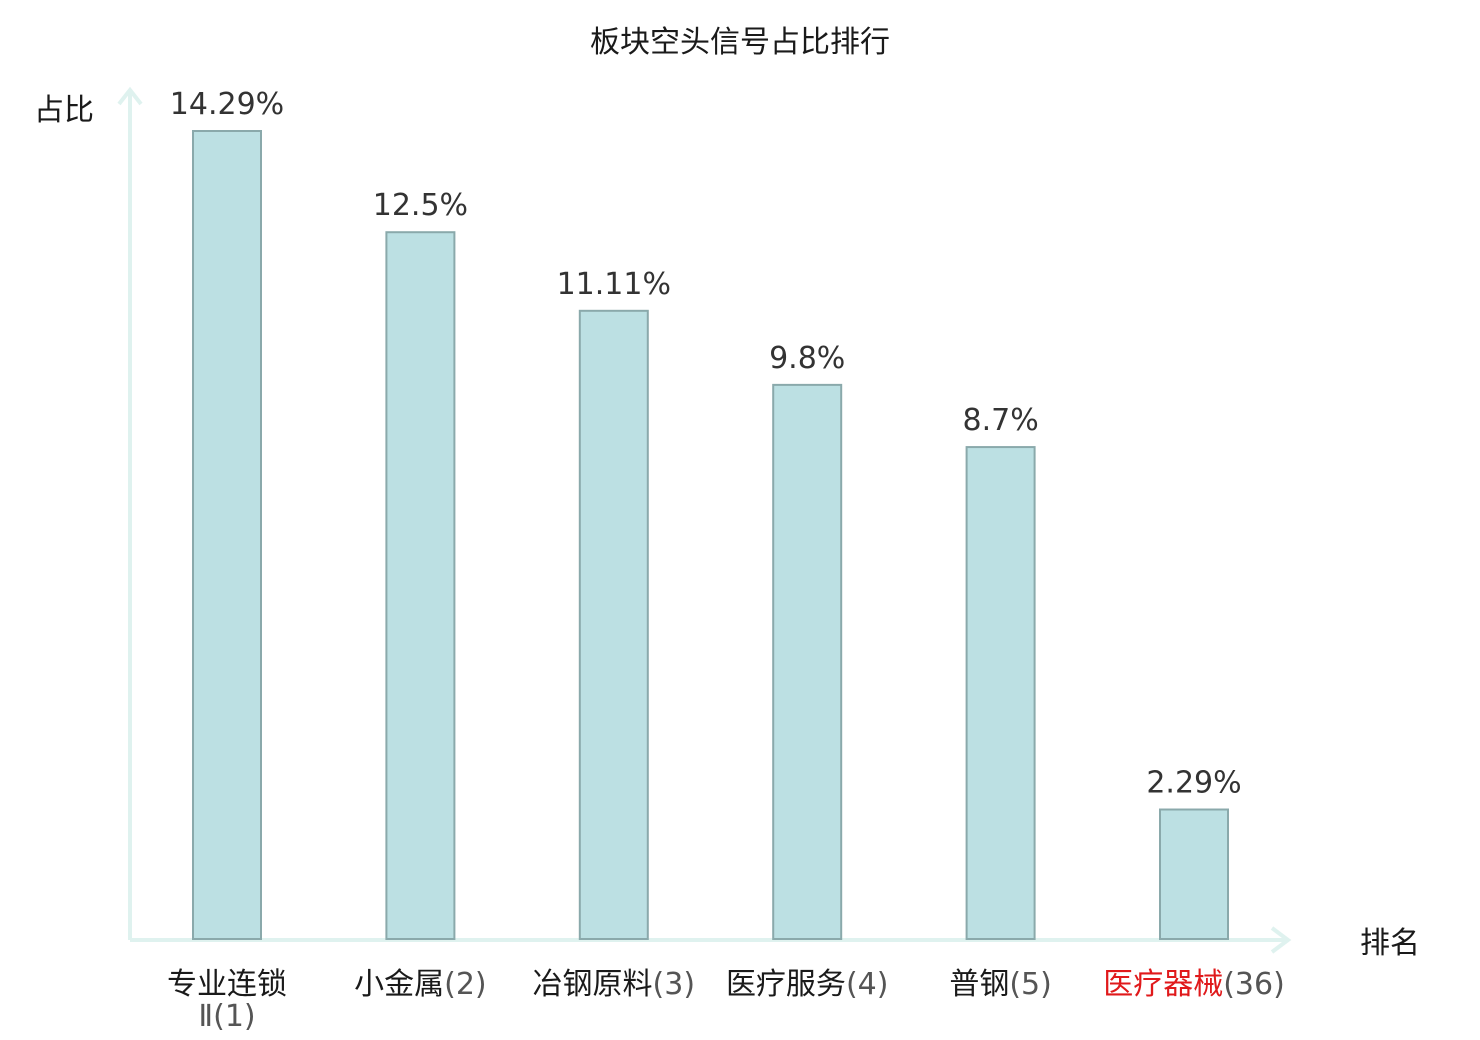  I want to click on x-axis-label: 排名, so click(1390, 943).